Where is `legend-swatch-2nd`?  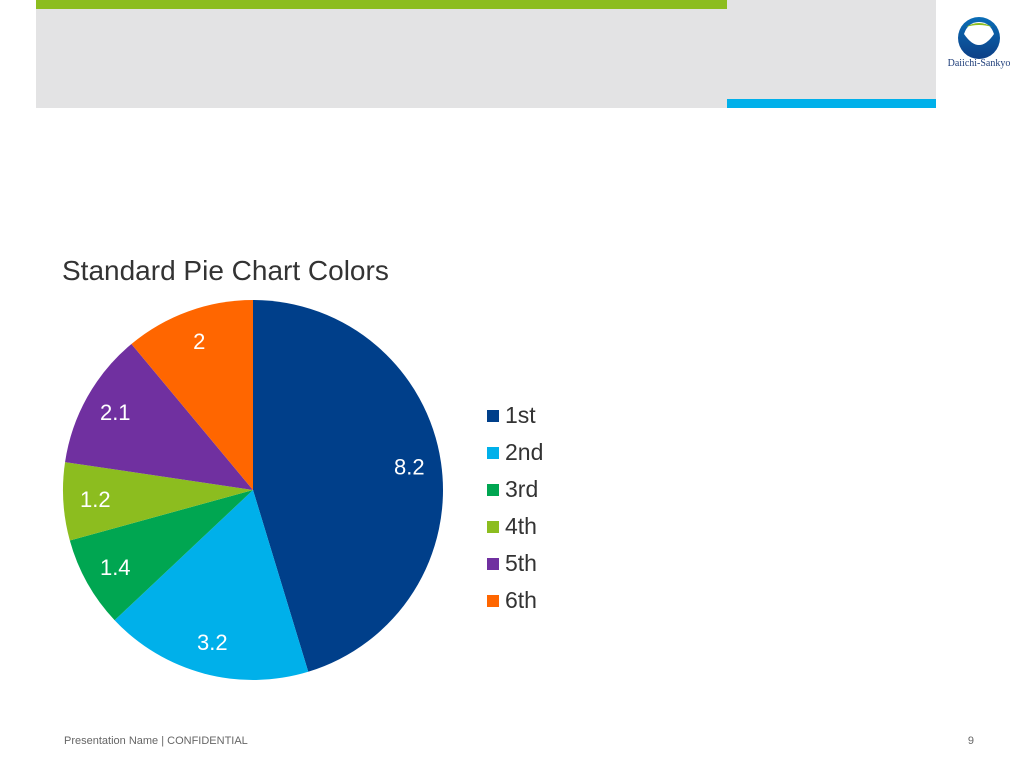
legend-swatch-2nd is located at coordinates (493, 452).